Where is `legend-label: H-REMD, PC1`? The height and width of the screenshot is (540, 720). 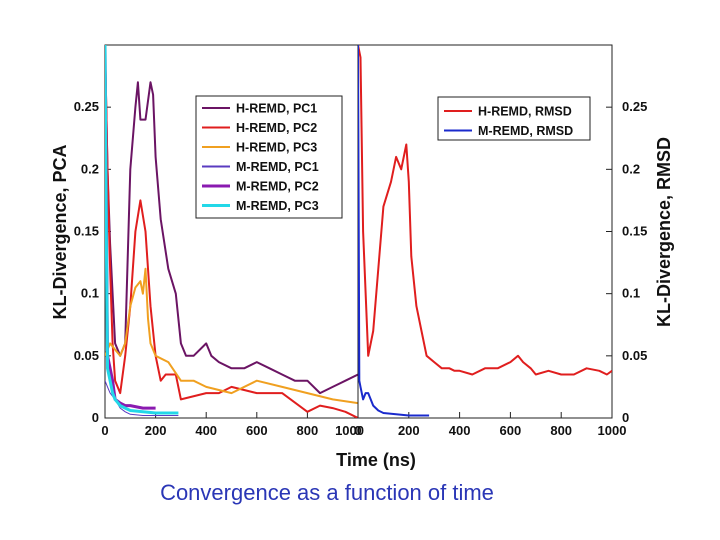 legend-label: H-REMD, PC1 is located at coordinates (276, 109).